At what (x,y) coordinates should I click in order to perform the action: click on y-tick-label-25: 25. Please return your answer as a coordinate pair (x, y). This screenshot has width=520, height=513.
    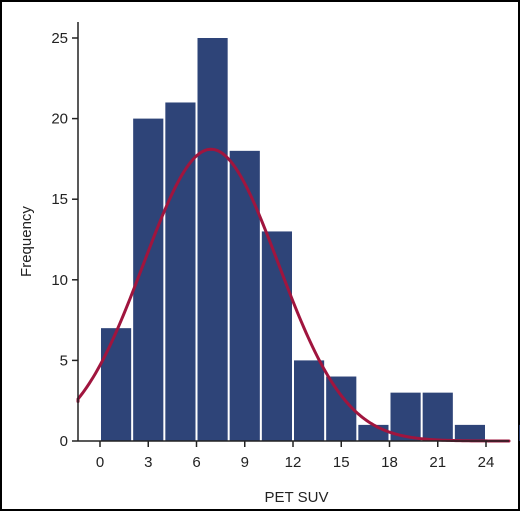
    Looking at the image, I should click on (59, 38).